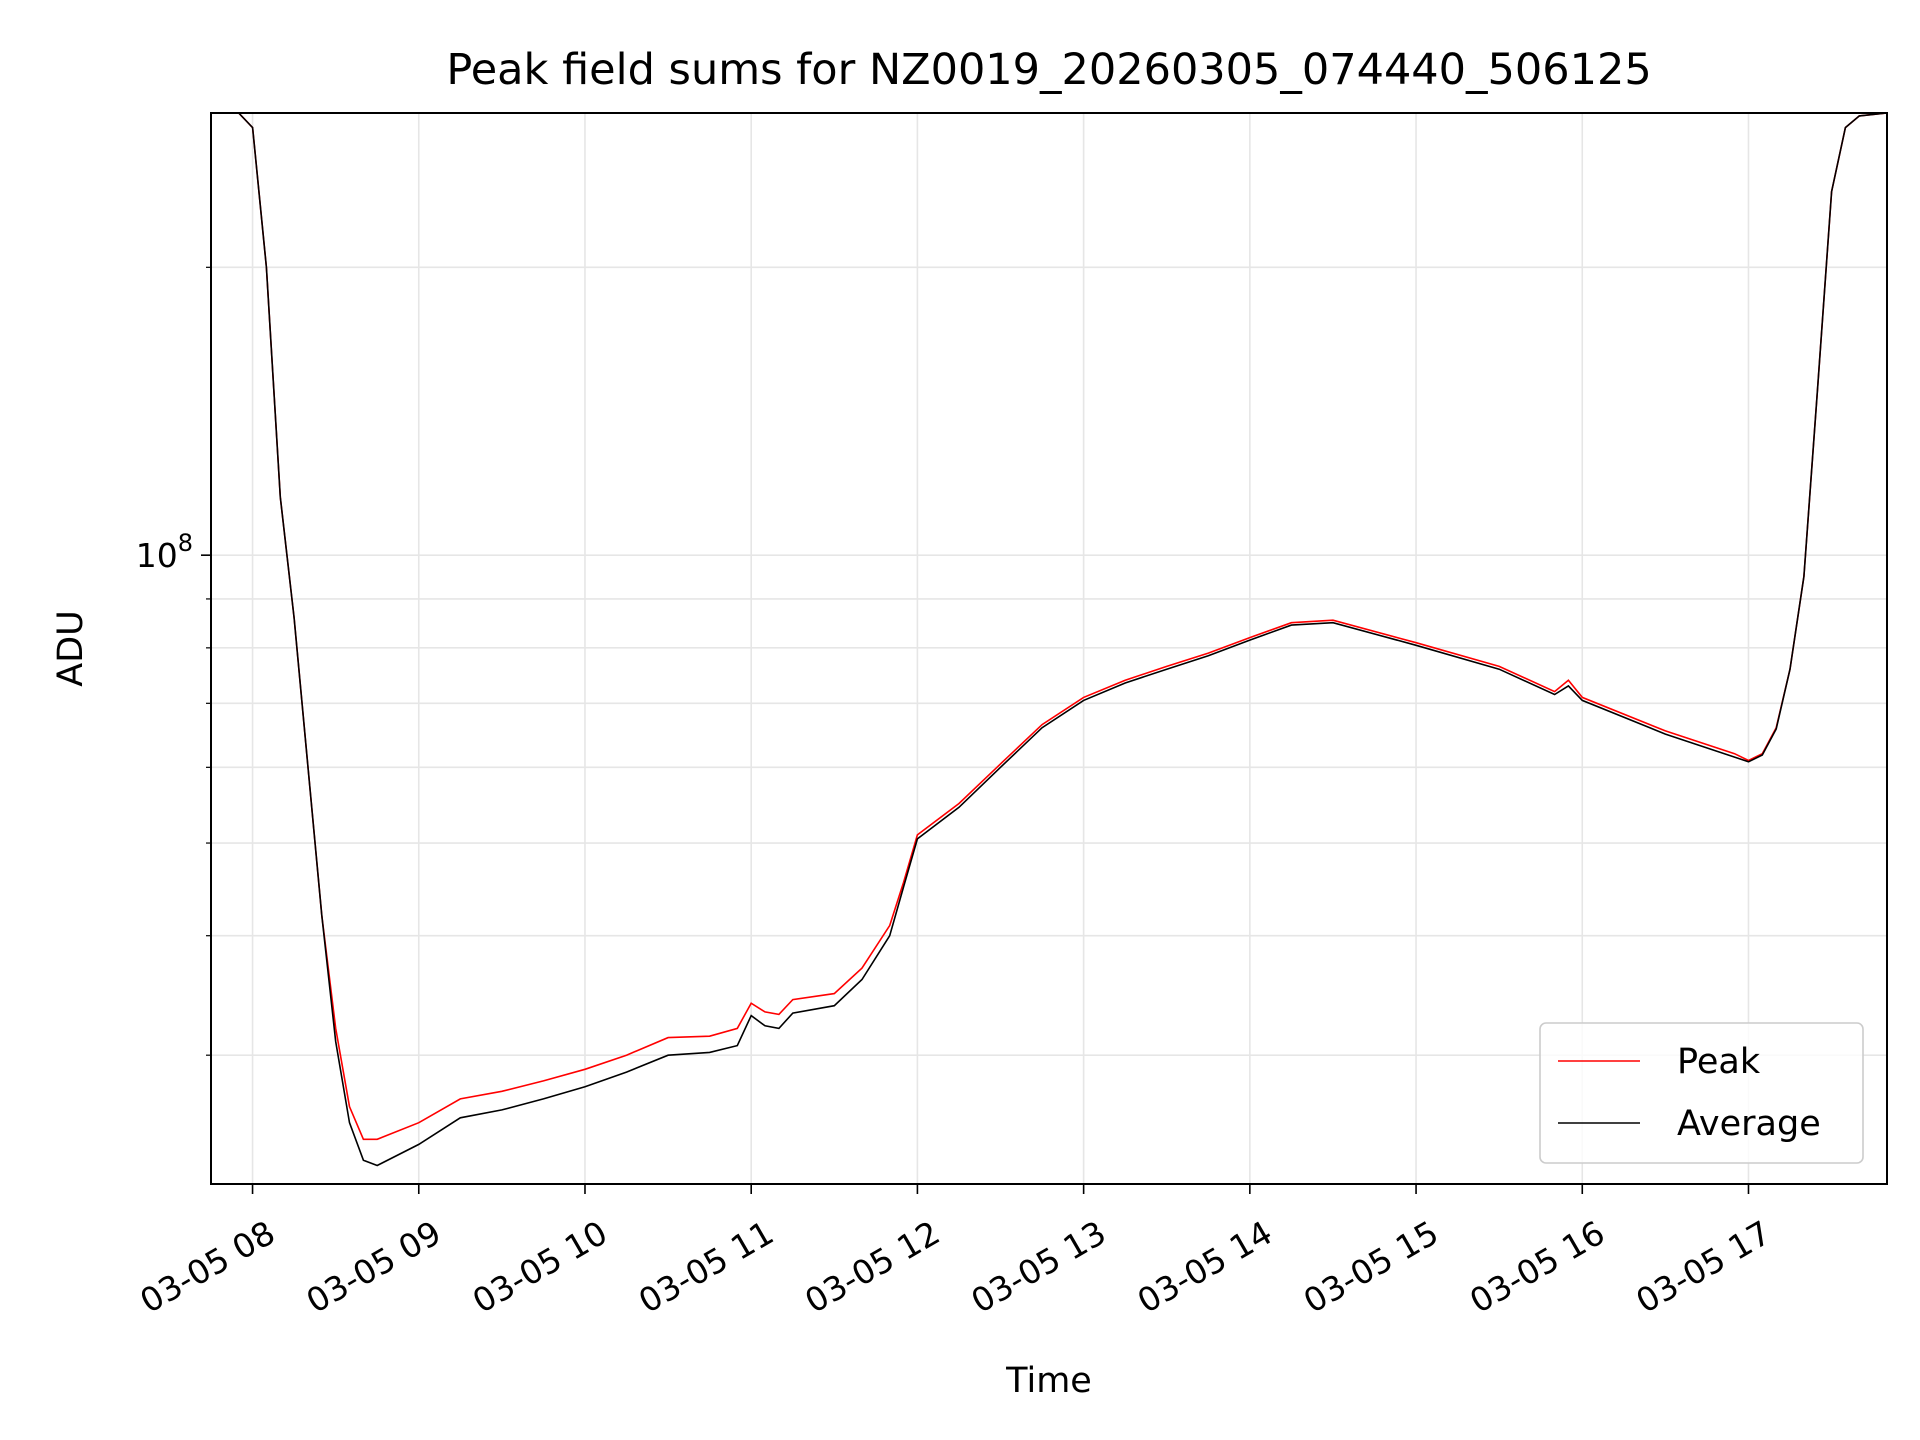 The width and height of the screenshot is (1920, 1440). I want to click on legend: Peak Average, so click(1701, 1093).